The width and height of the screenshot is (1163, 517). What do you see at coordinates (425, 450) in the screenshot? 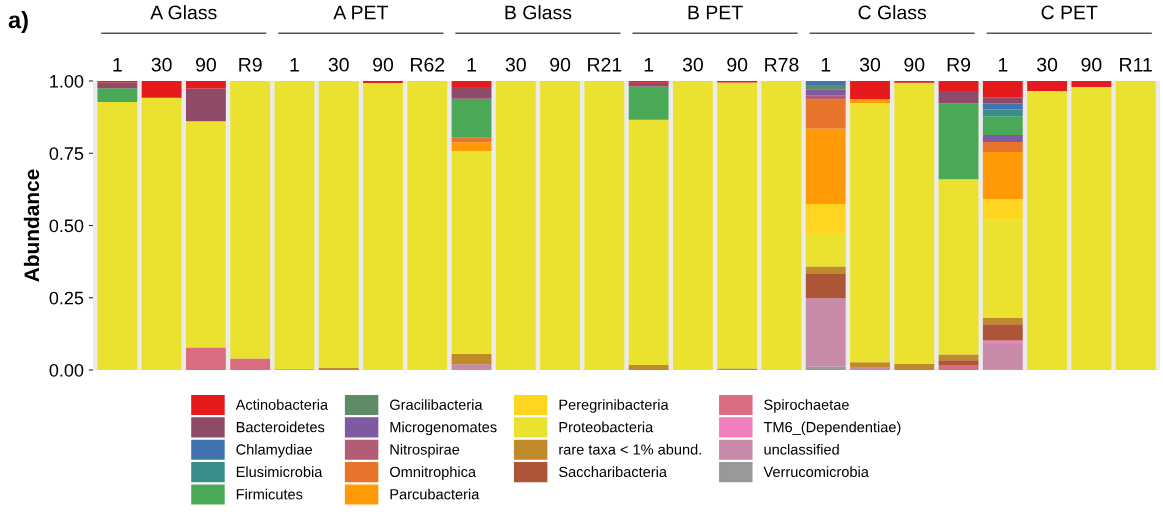
I see `legend-label: Nitrospirae` at bounding box center [425, 450].